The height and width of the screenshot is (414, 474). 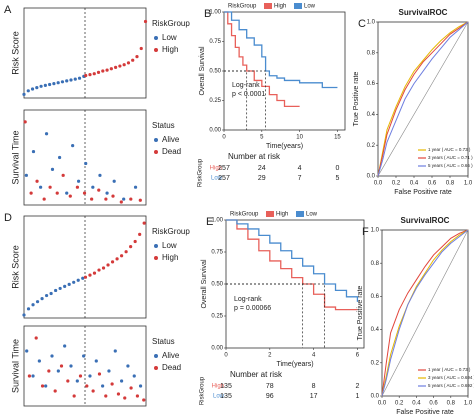 I want to click on legend-title: RiskGroup, so click(x=171, y=231).